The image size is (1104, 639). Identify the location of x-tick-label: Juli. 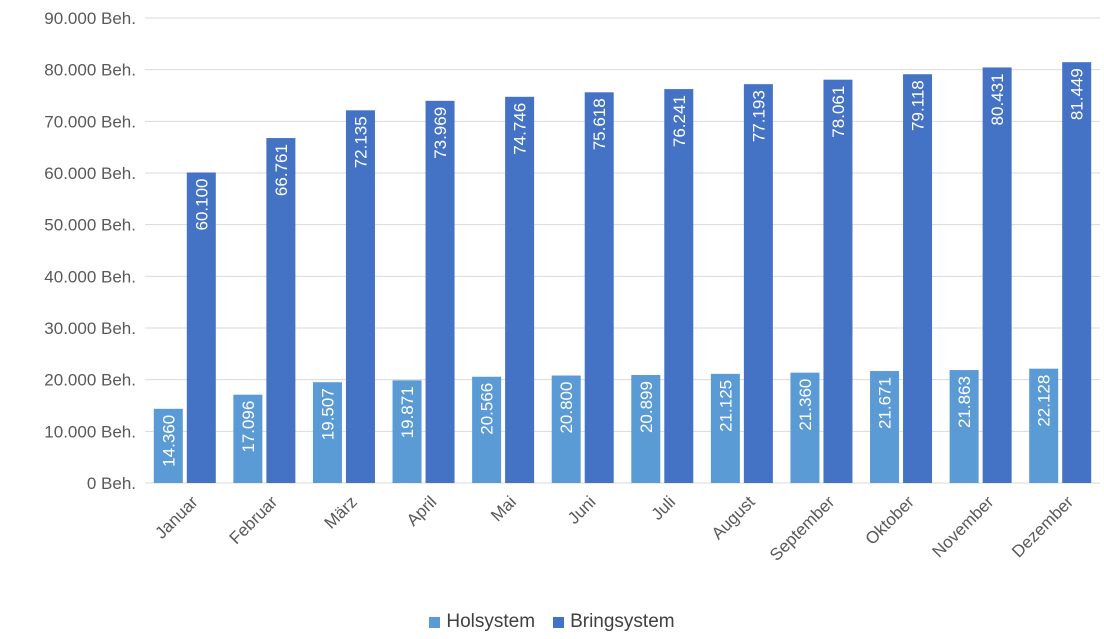
(663, 507).